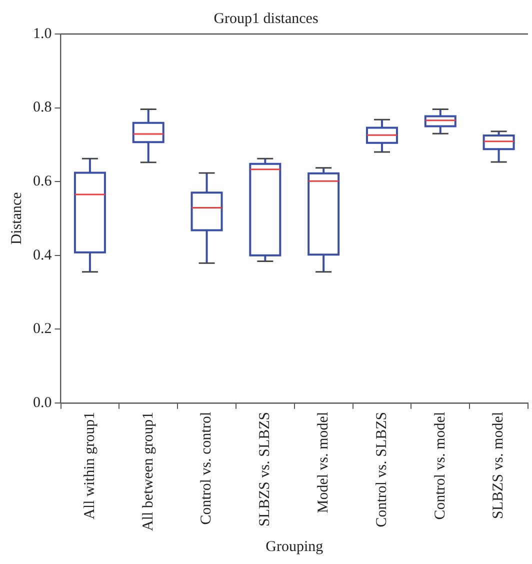 The width and height of the screenshot is (532, 564). Describe the element at coordinates (42, 108) in the screenshot. I see `y-tick-label: 0.8` at that location.